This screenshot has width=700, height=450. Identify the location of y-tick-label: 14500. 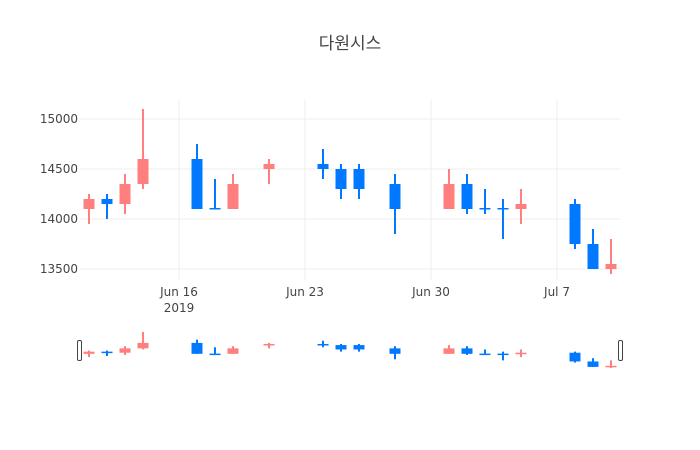
(59, 169).